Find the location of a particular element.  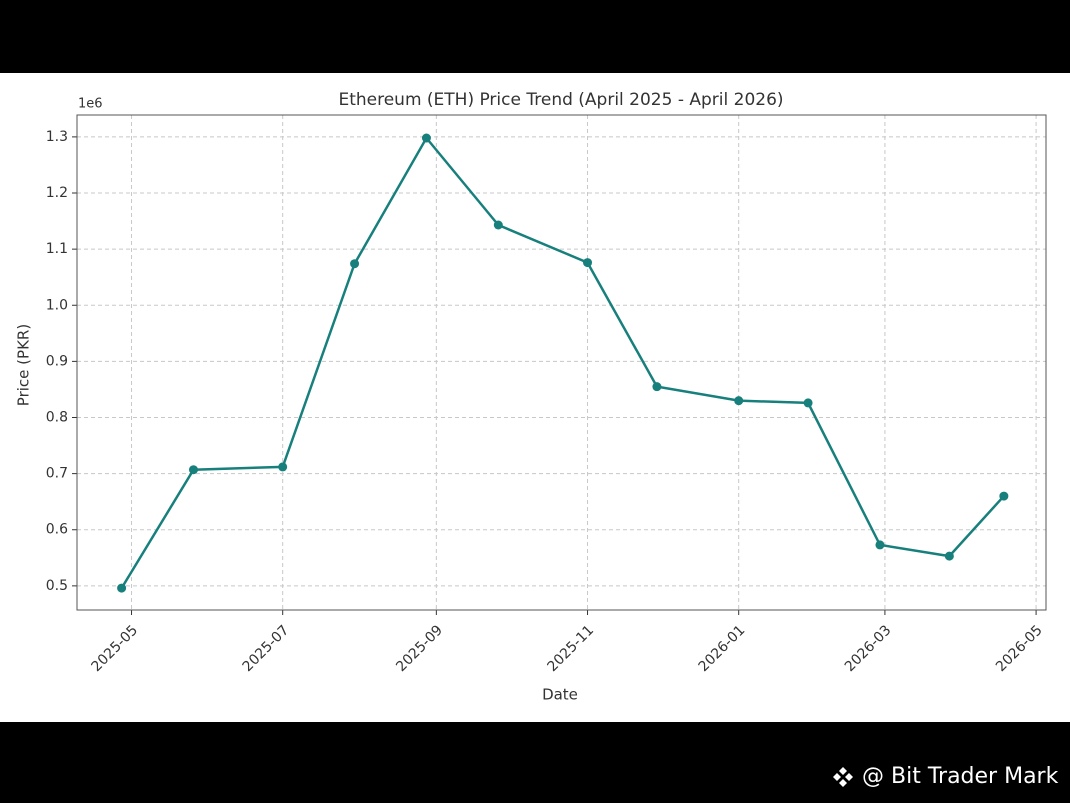

y-tick-label: 0.5 is located at coordinates (57, 586).